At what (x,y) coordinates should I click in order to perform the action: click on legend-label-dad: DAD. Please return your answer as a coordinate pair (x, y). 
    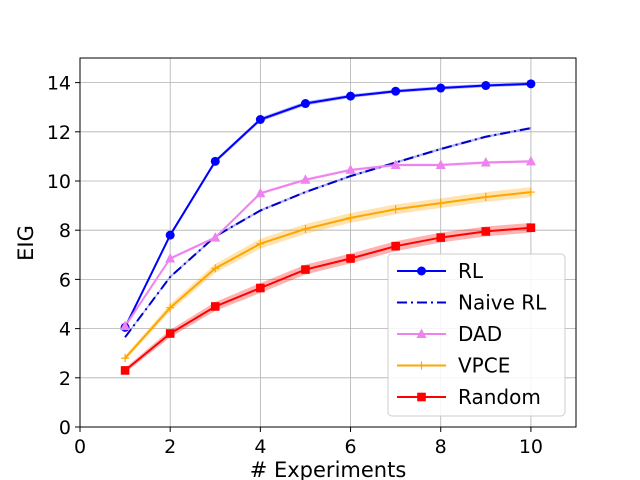
    Looking at the image, I should click on (480, 334).